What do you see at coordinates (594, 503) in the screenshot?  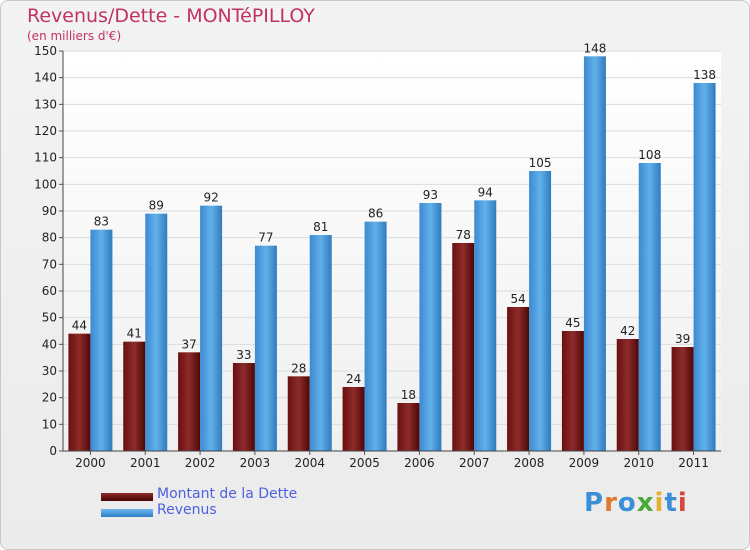 I see `logo-letter: P` at bounding box center [594, 503].